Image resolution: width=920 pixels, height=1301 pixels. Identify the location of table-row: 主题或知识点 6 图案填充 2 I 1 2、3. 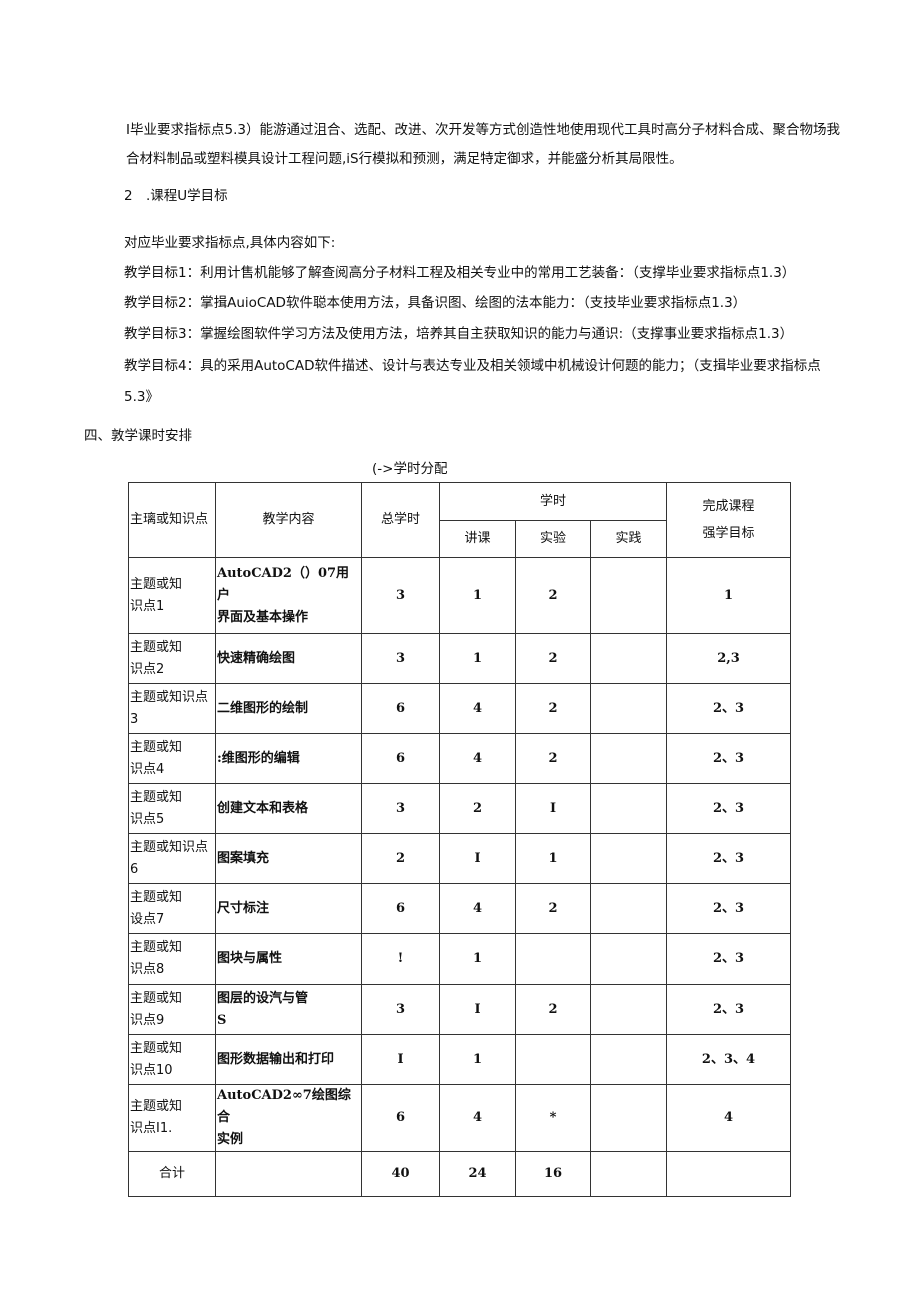
(459, 858).